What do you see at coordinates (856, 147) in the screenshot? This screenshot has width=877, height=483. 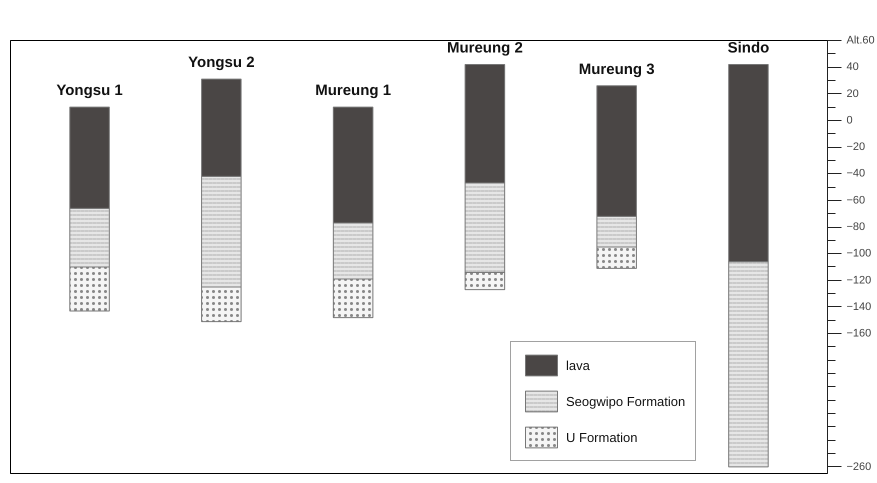 I see `y-tick-label: −20` at bounding box center [856, 147].